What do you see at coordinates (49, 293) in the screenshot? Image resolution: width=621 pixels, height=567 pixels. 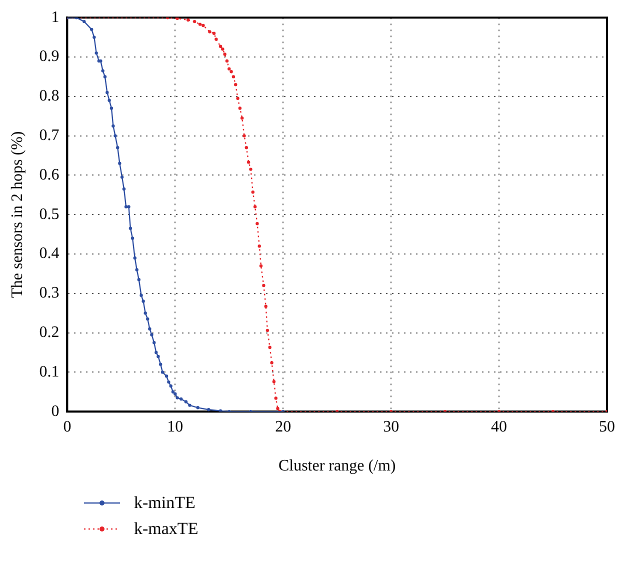 I see `y-tick-label: 0.3` at bounding box center [49, 293].